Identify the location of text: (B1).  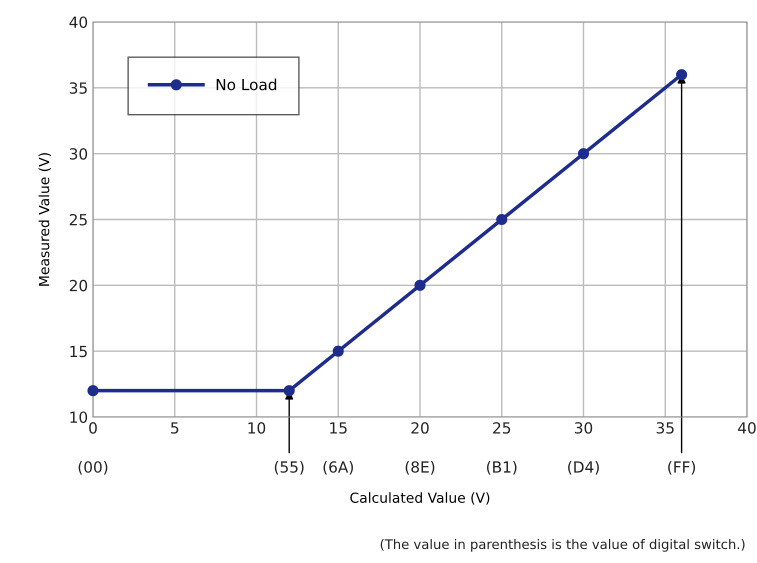
(501, 467).